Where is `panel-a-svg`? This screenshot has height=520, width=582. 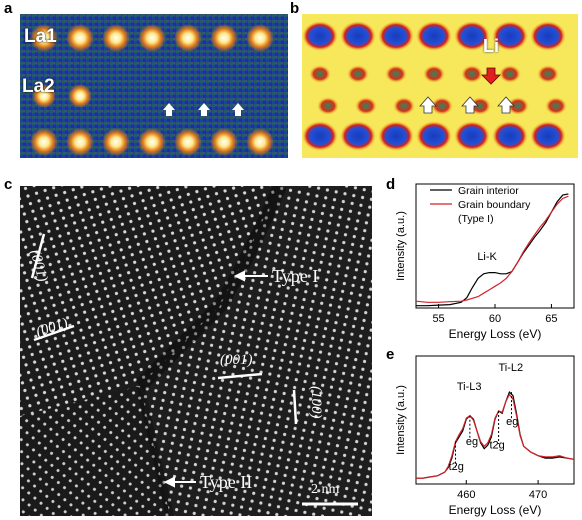 panel-a-svg is located at coordinates (154, 86).